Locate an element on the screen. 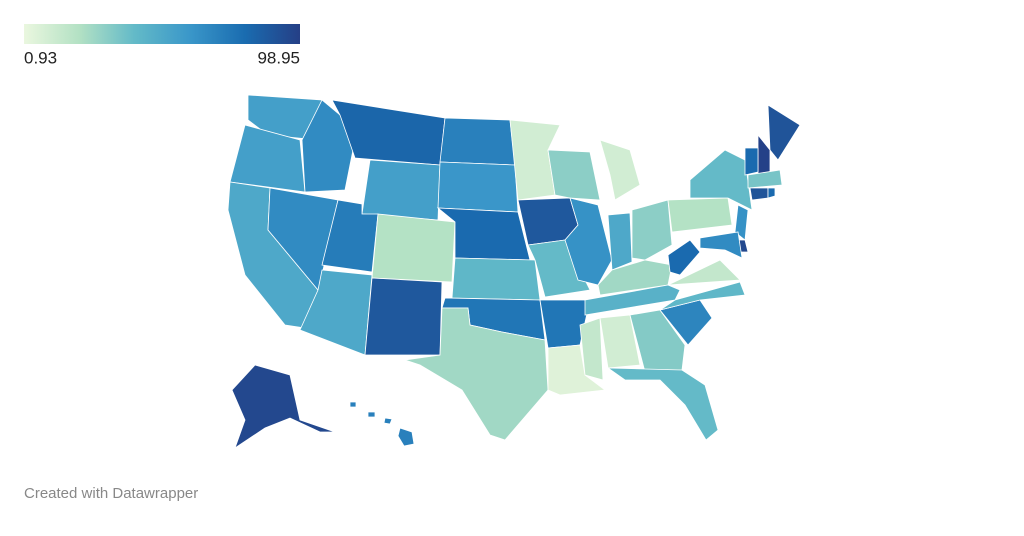 The height and width of the screenshot is (536, 1024). credit: Created with Datawrapper is located at coordinates (111, 493).